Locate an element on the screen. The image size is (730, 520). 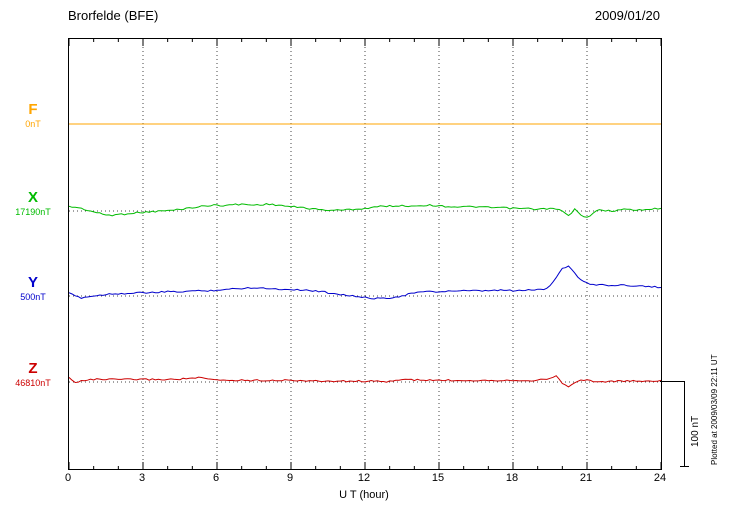
xtick-3: 3 is located at coordinates (142, 478).